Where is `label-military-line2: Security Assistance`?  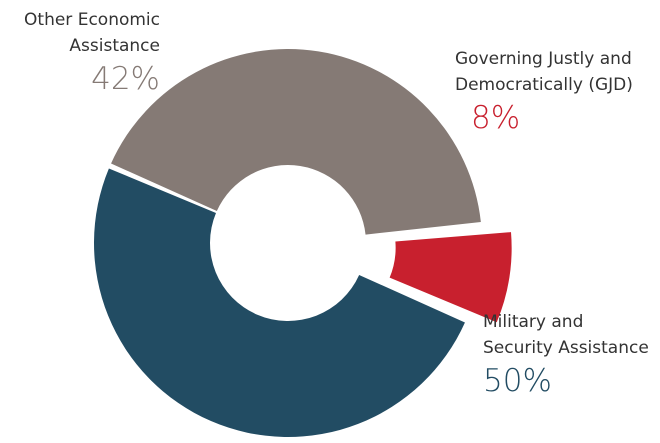 label-military-line2: Security Assistance is located at coordinates (566, 348).